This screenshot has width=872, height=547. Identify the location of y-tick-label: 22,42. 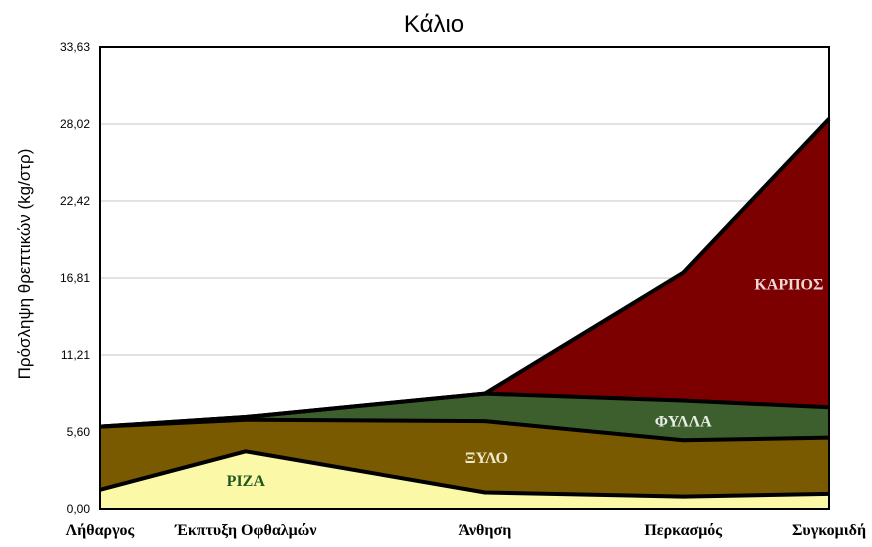
(75, 201).